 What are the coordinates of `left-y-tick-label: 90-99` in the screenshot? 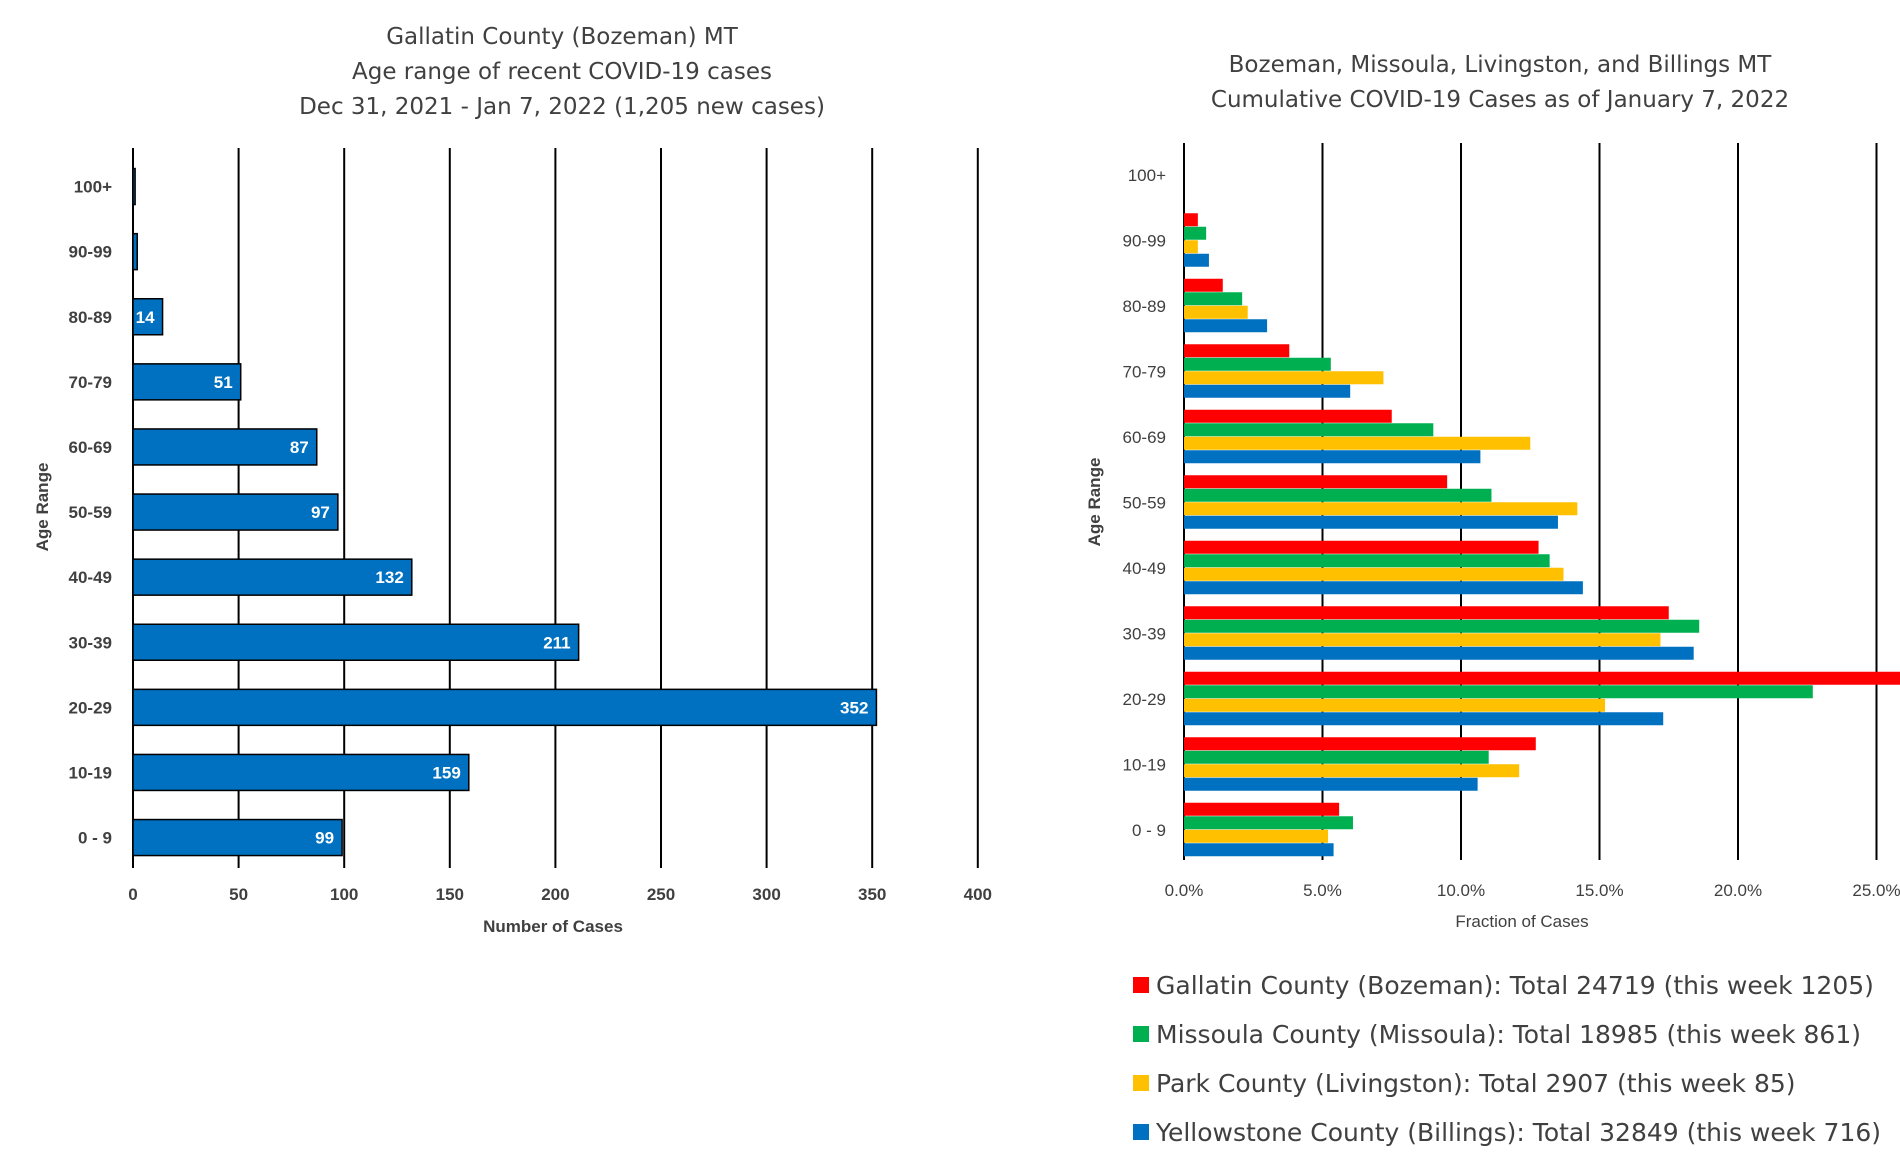 It's located at (90, 252).